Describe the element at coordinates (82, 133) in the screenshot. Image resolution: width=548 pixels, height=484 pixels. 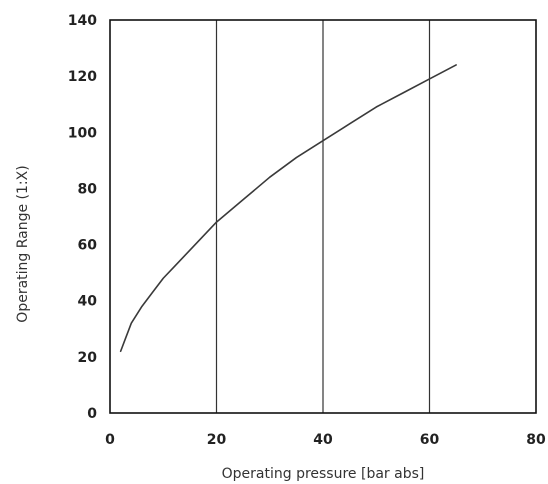
I see `y-tick-label-100: 100` at that location.